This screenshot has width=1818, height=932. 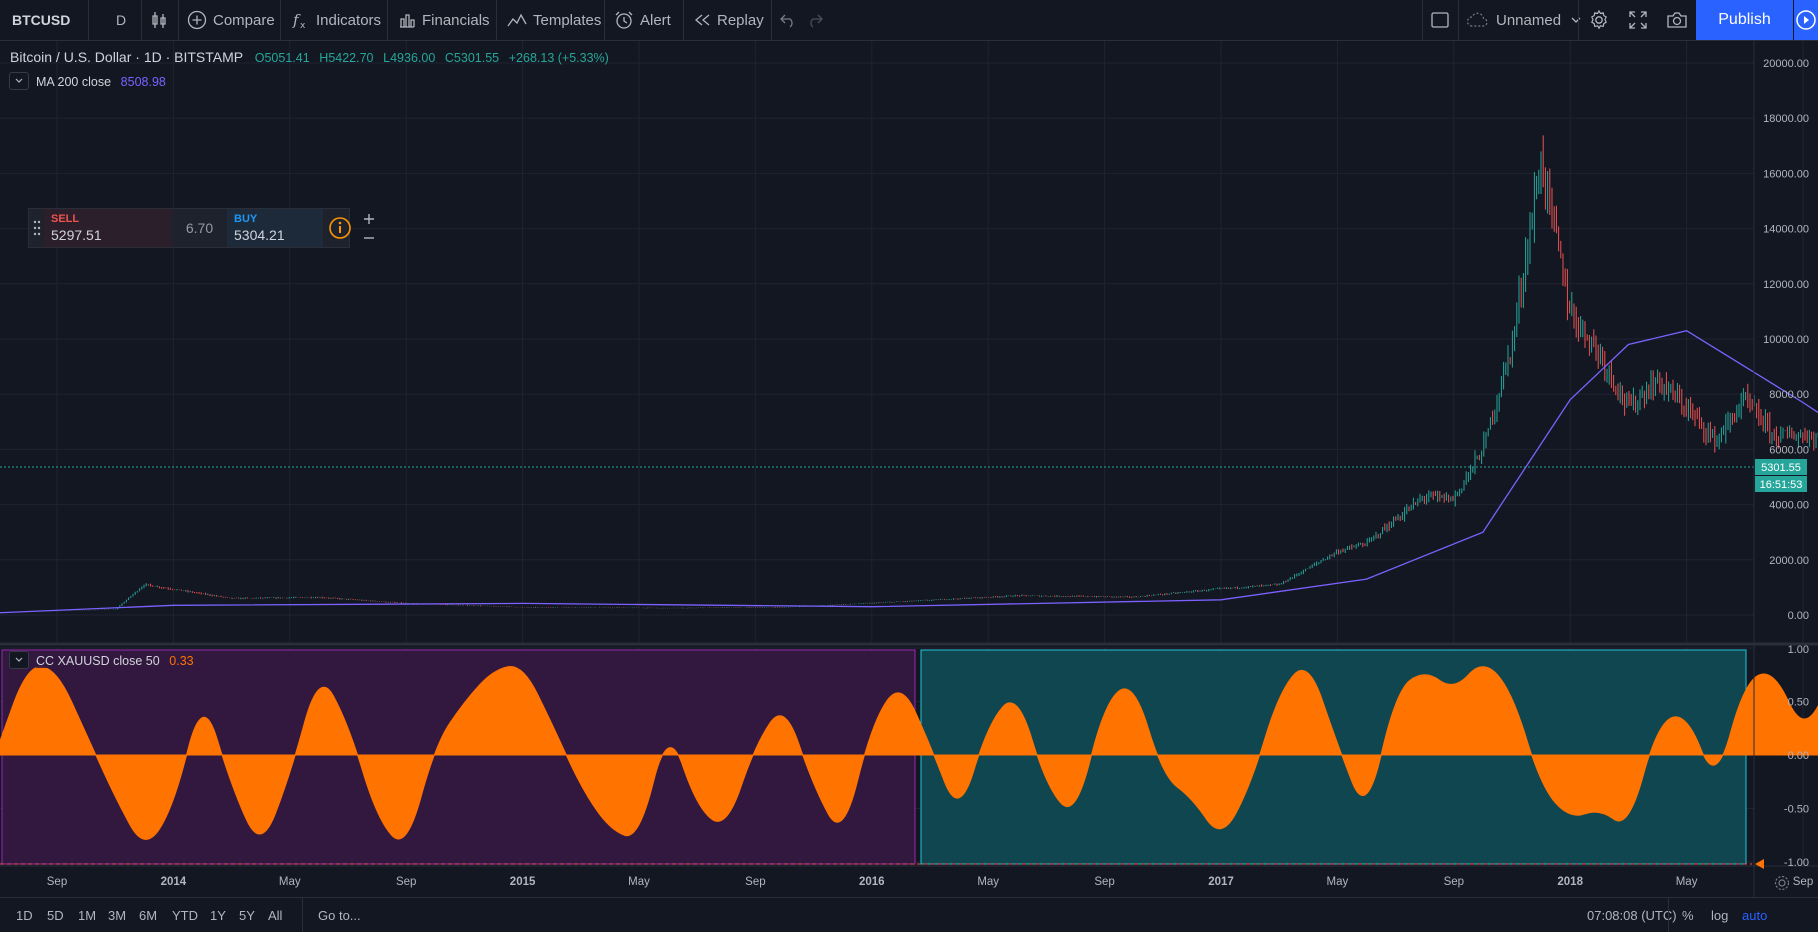 What do you see at coordinates (1782, 883) in the screenshot?
I see `axis-settings-icon` at bounding box center [1782, 883].